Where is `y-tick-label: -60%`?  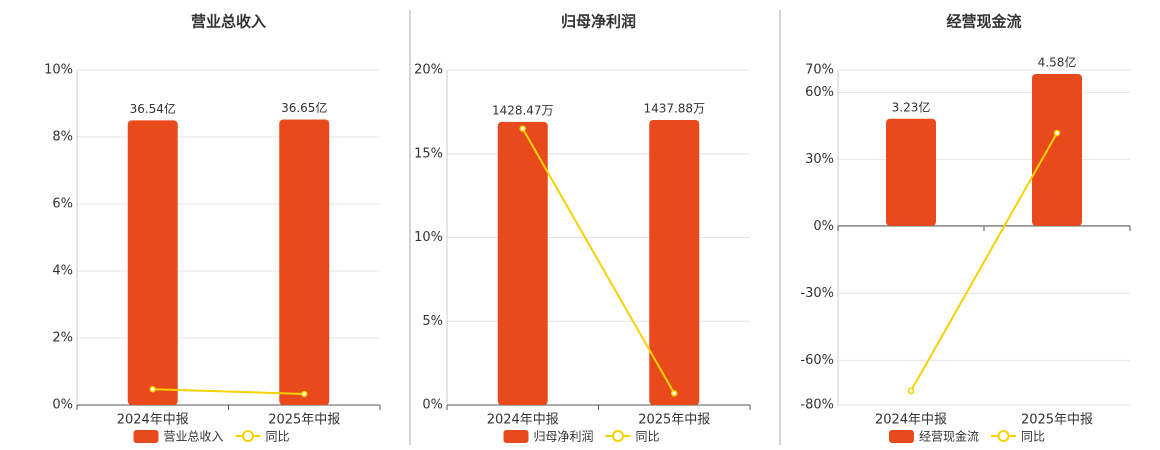 y-tick-label: -60% is located at coordinates (817, 360).